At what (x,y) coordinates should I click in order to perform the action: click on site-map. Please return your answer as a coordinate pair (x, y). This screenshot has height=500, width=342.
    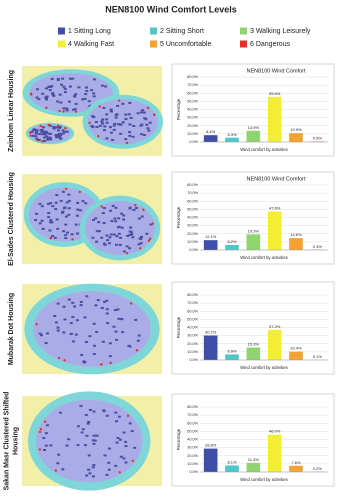
    Looking at the image, I should click on (92, 329).